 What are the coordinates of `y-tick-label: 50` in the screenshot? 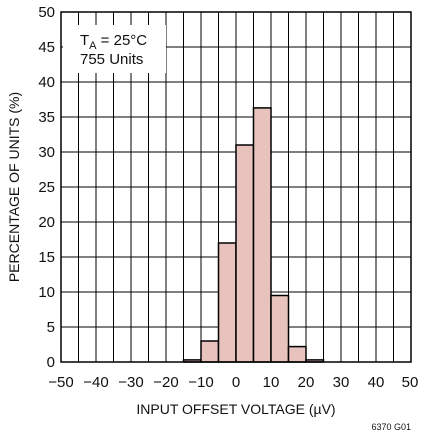 It's located at (46, 12).